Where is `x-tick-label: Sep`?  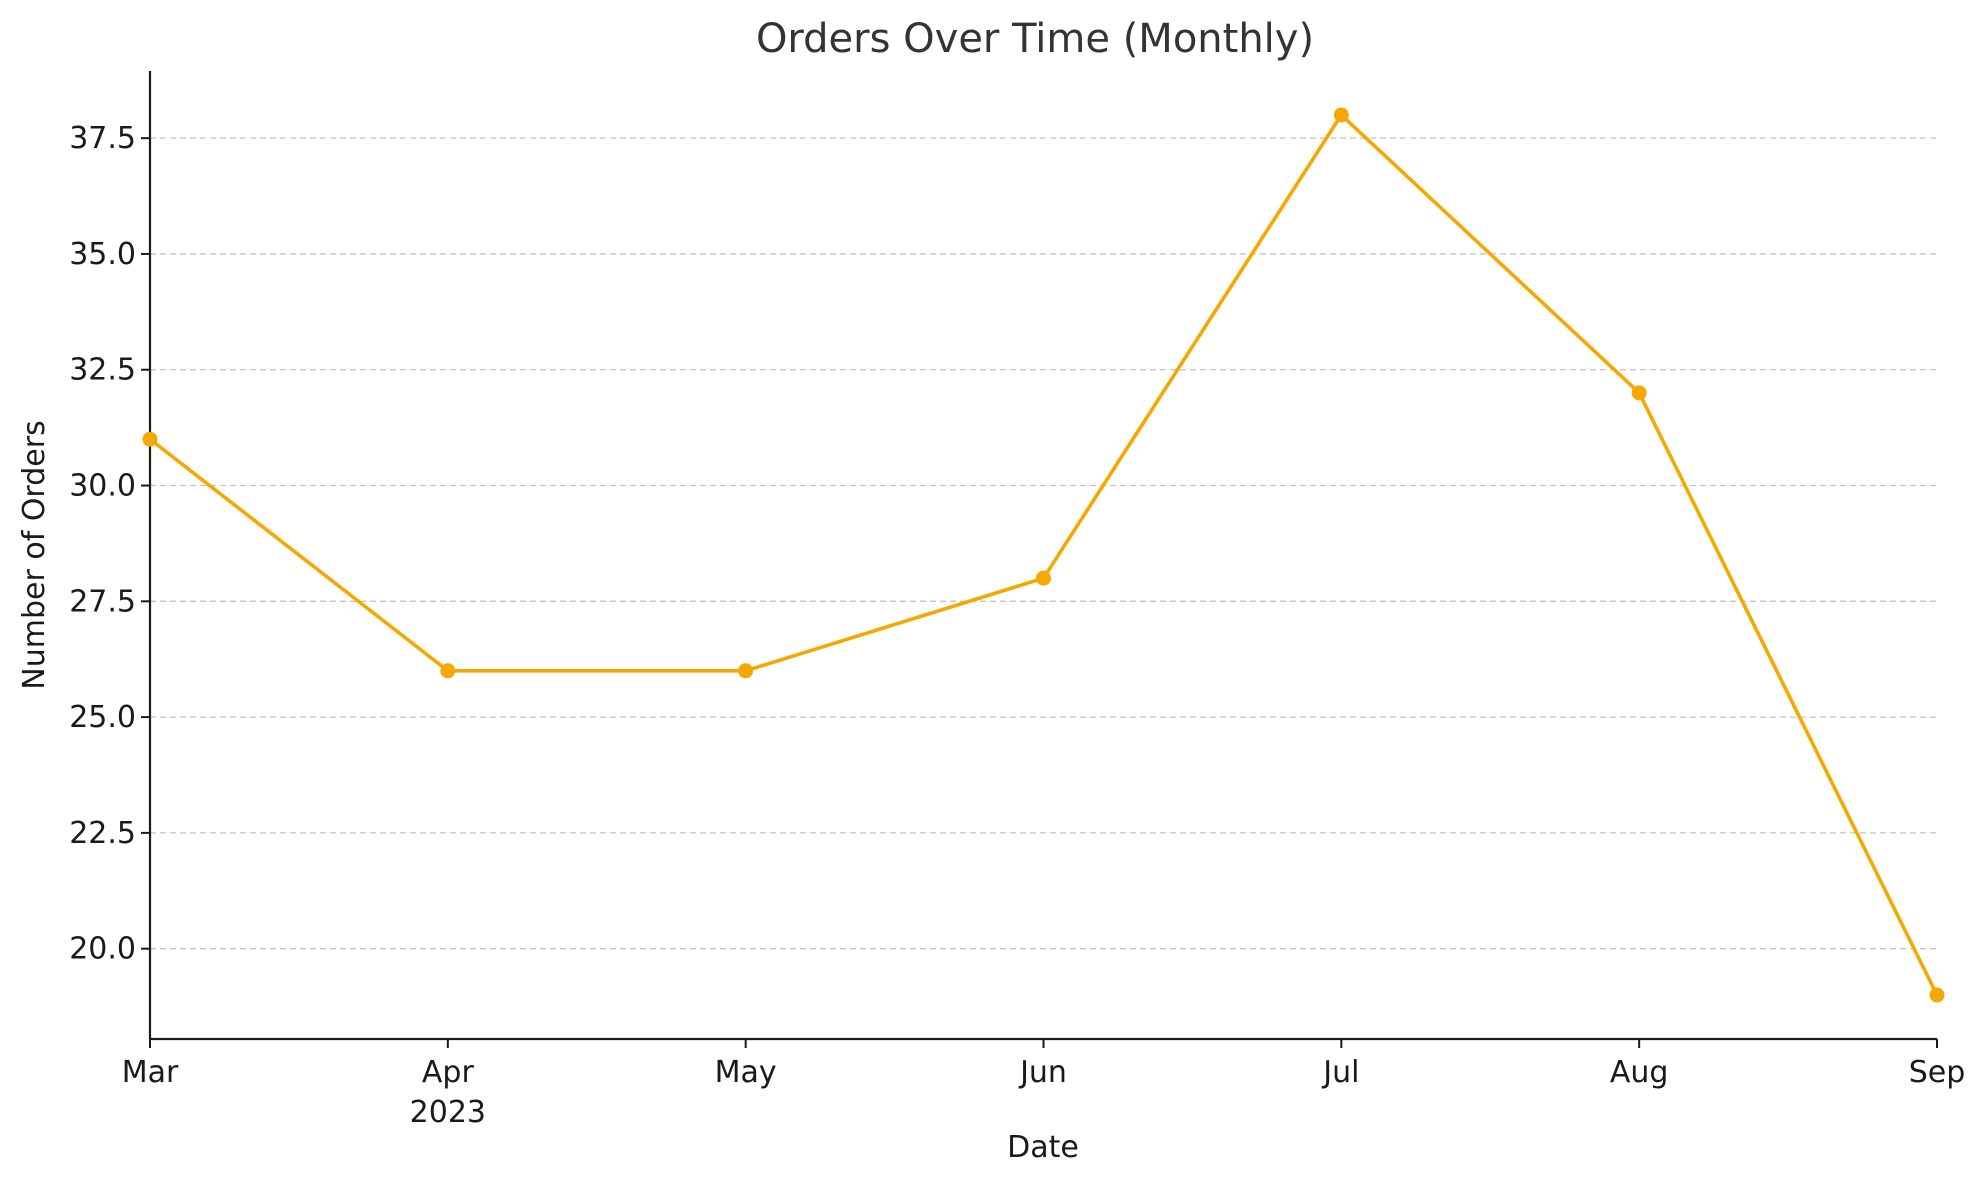 x-tick-label: Sep is located at coordinates (1937, 1072).